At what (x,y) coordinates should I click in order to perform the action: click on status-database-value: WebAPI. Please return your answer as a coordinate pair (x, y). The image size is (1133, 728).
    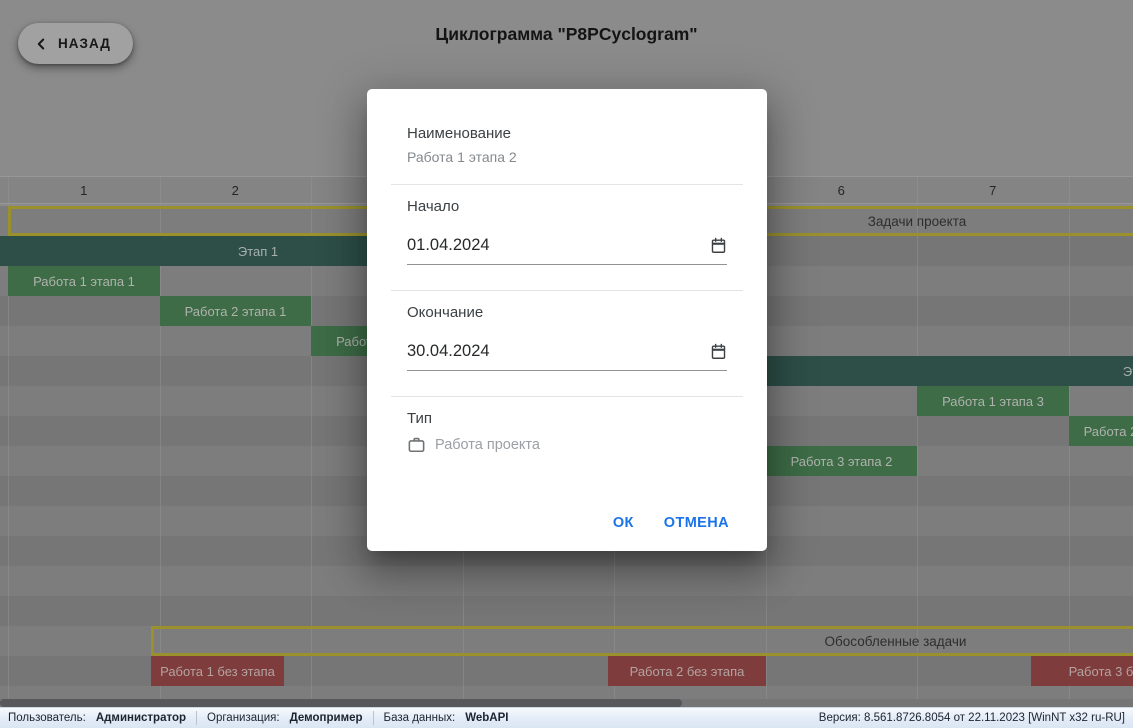
    Looking at the image, I should click on (487, 718).